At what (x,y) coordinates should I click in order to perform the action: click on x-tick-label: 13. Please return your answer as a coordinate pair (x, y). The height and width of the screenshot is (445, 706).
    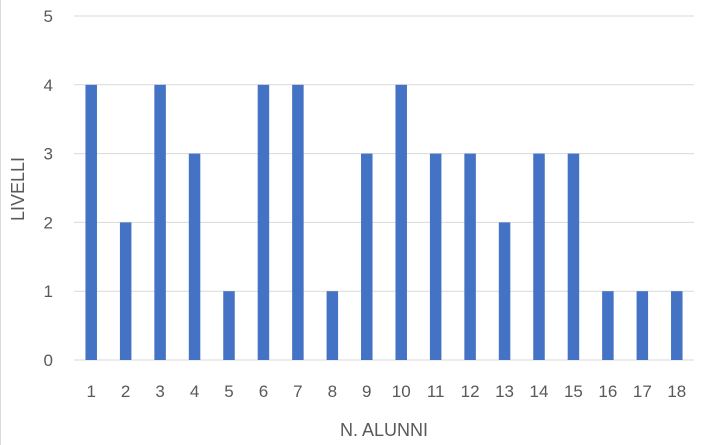
    Looking at the image, I should click on (504, 391).